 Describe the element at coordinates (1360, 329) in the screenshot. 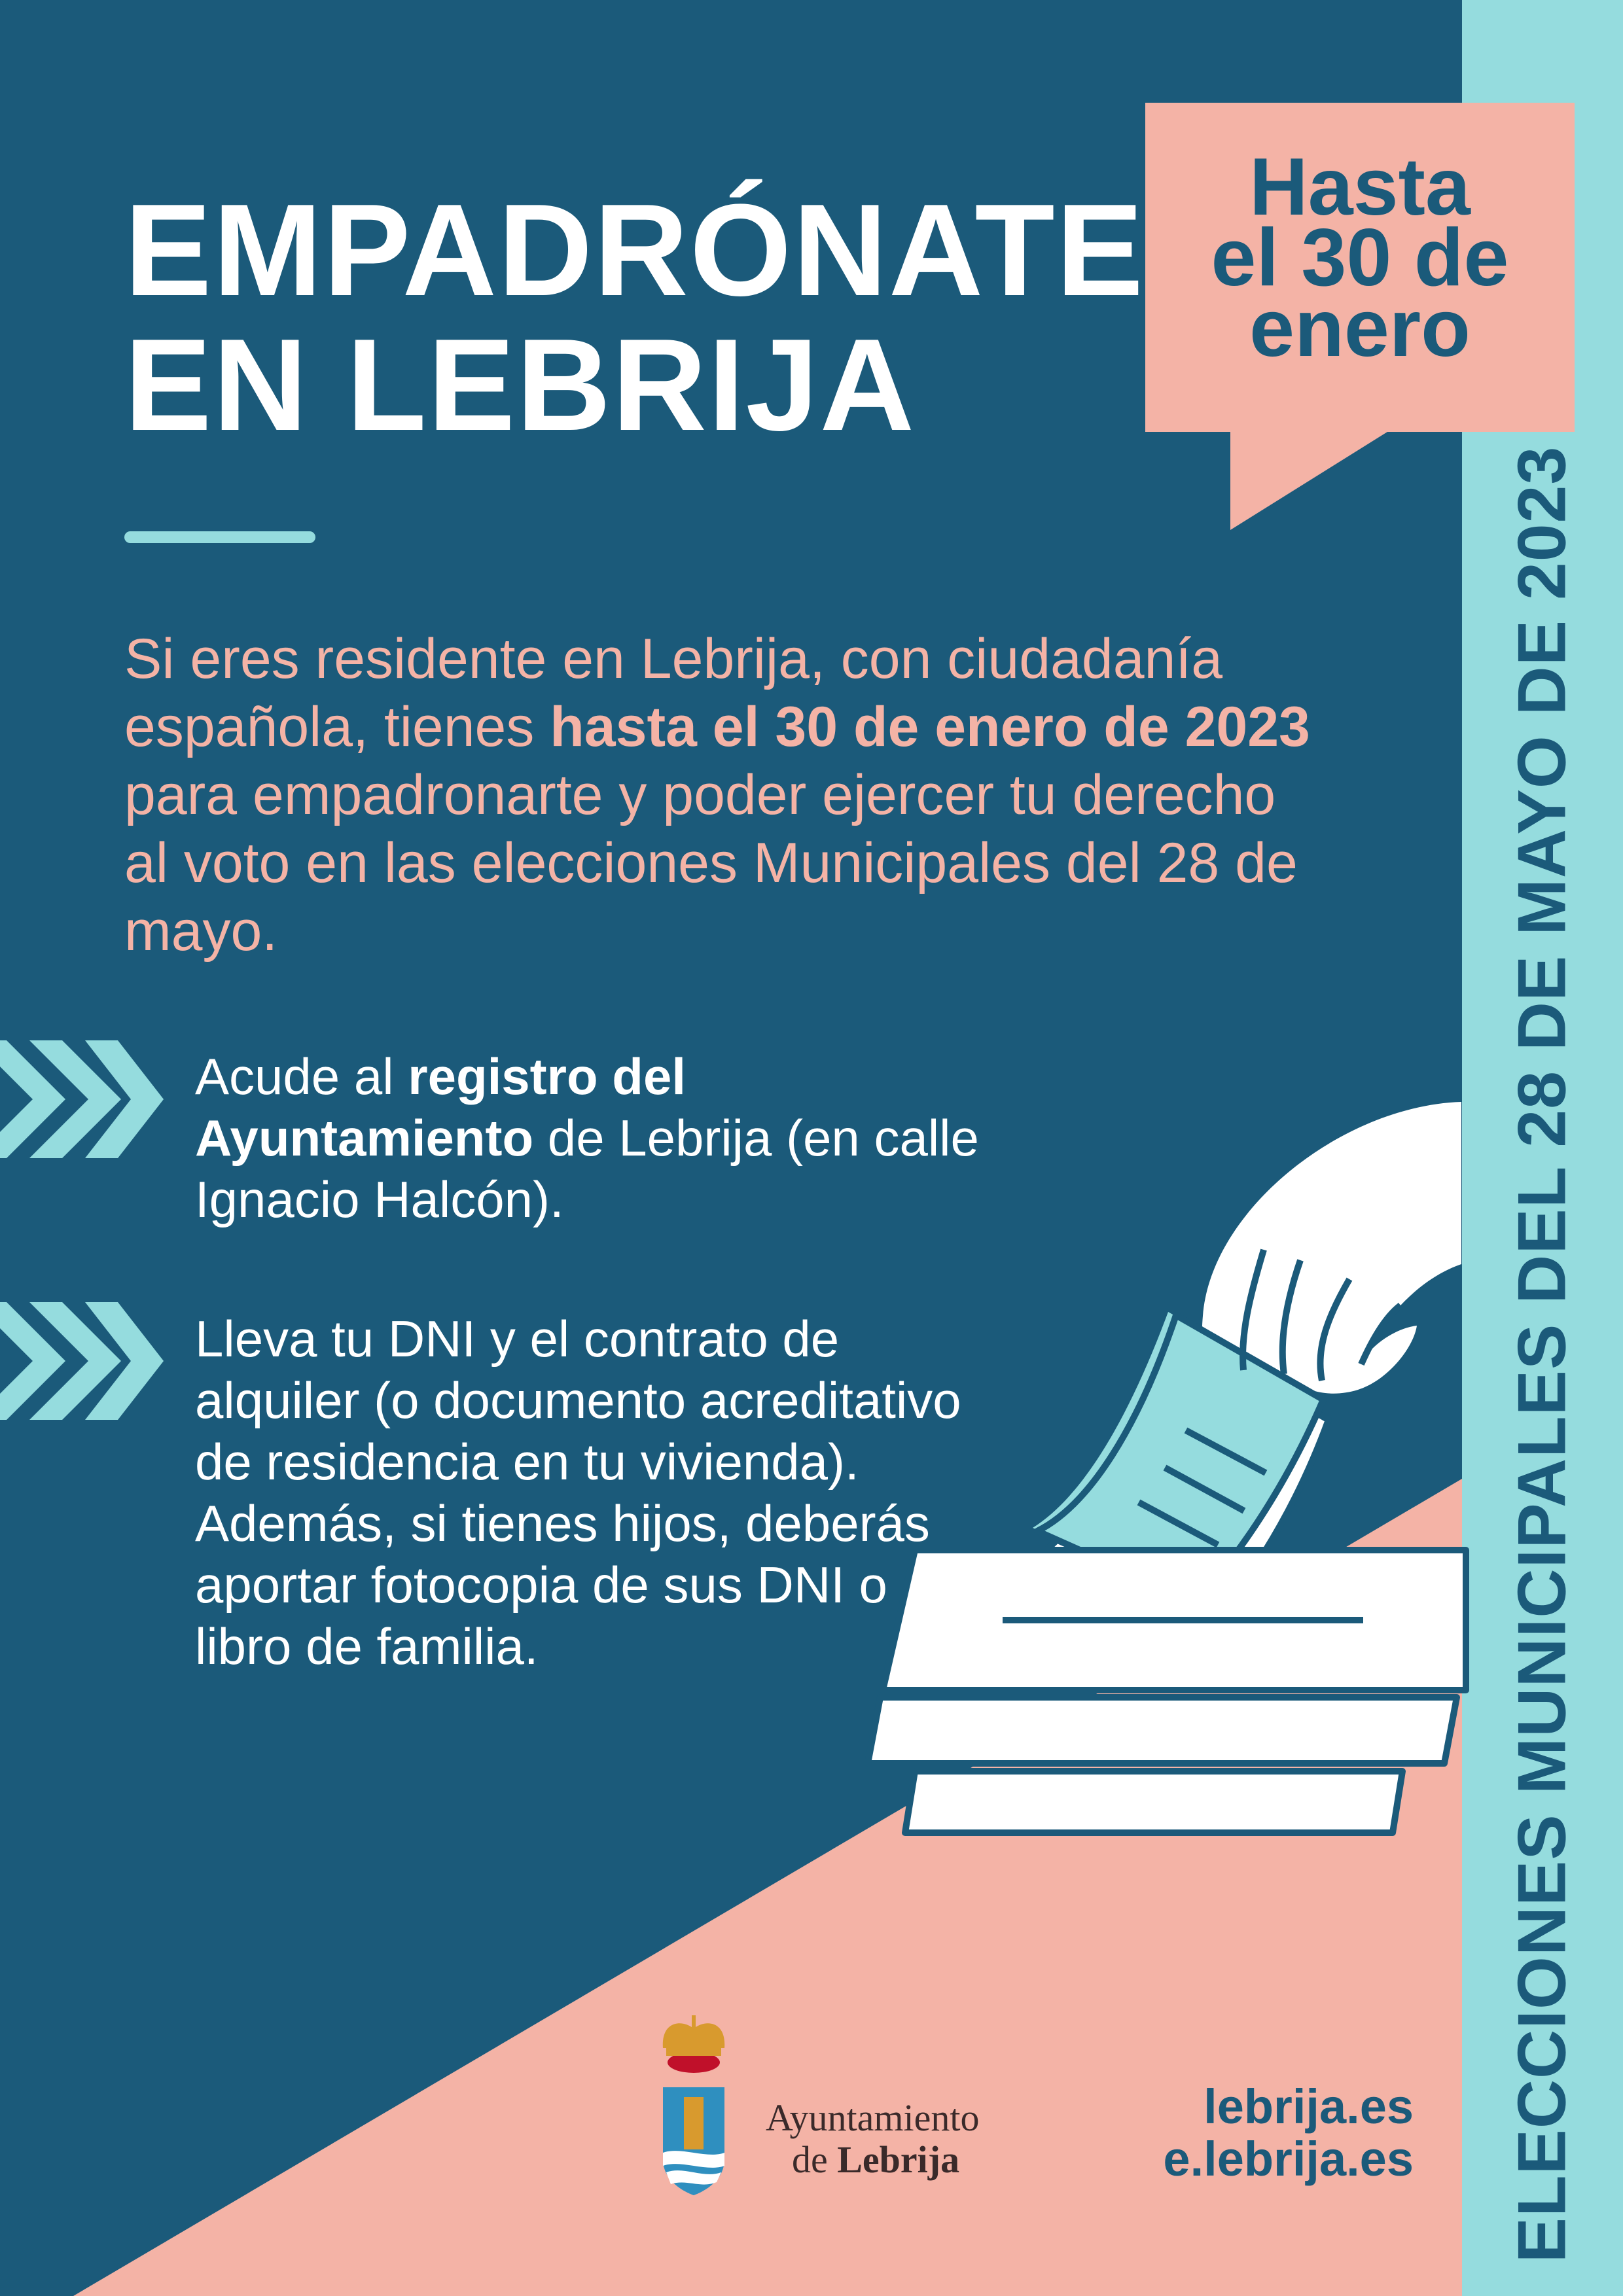

I see `callout-line: enero` at that location.